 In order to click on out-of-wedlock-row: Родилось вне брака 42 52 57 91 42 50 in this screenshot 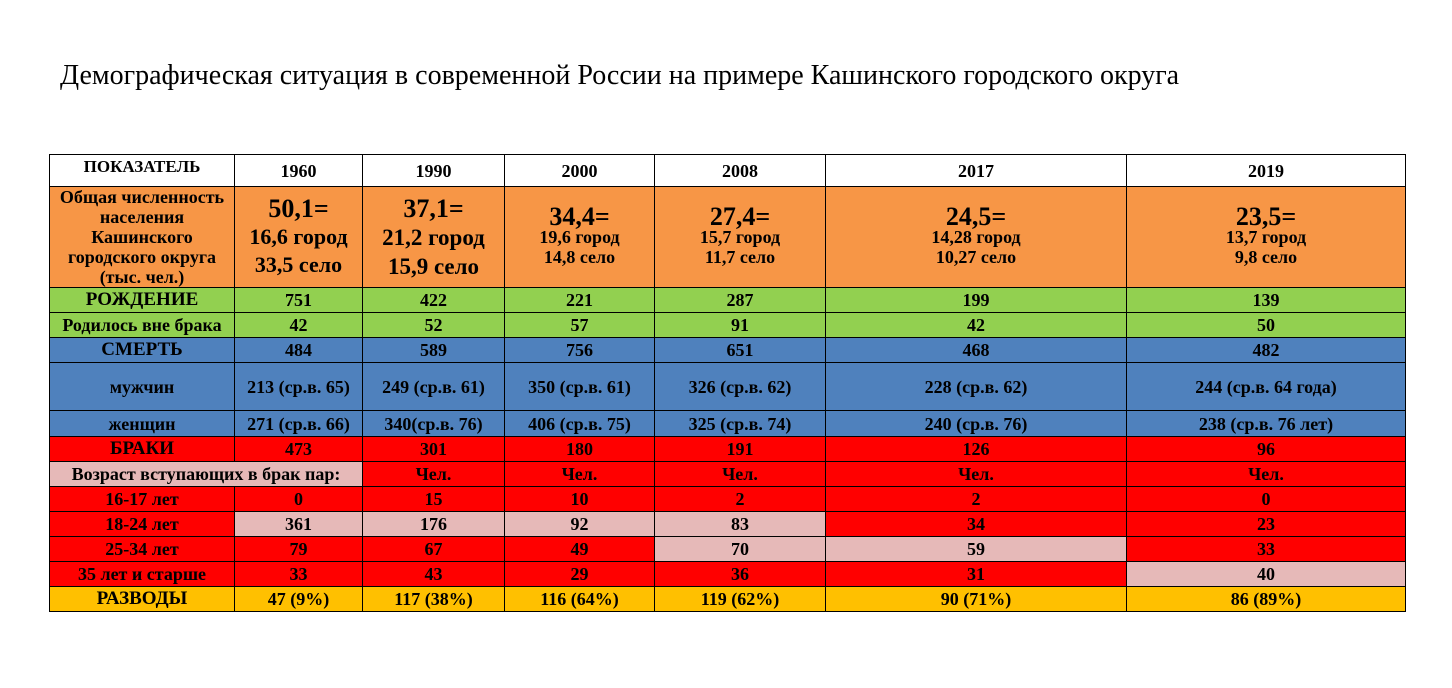, I will do `click(727, 325)`.